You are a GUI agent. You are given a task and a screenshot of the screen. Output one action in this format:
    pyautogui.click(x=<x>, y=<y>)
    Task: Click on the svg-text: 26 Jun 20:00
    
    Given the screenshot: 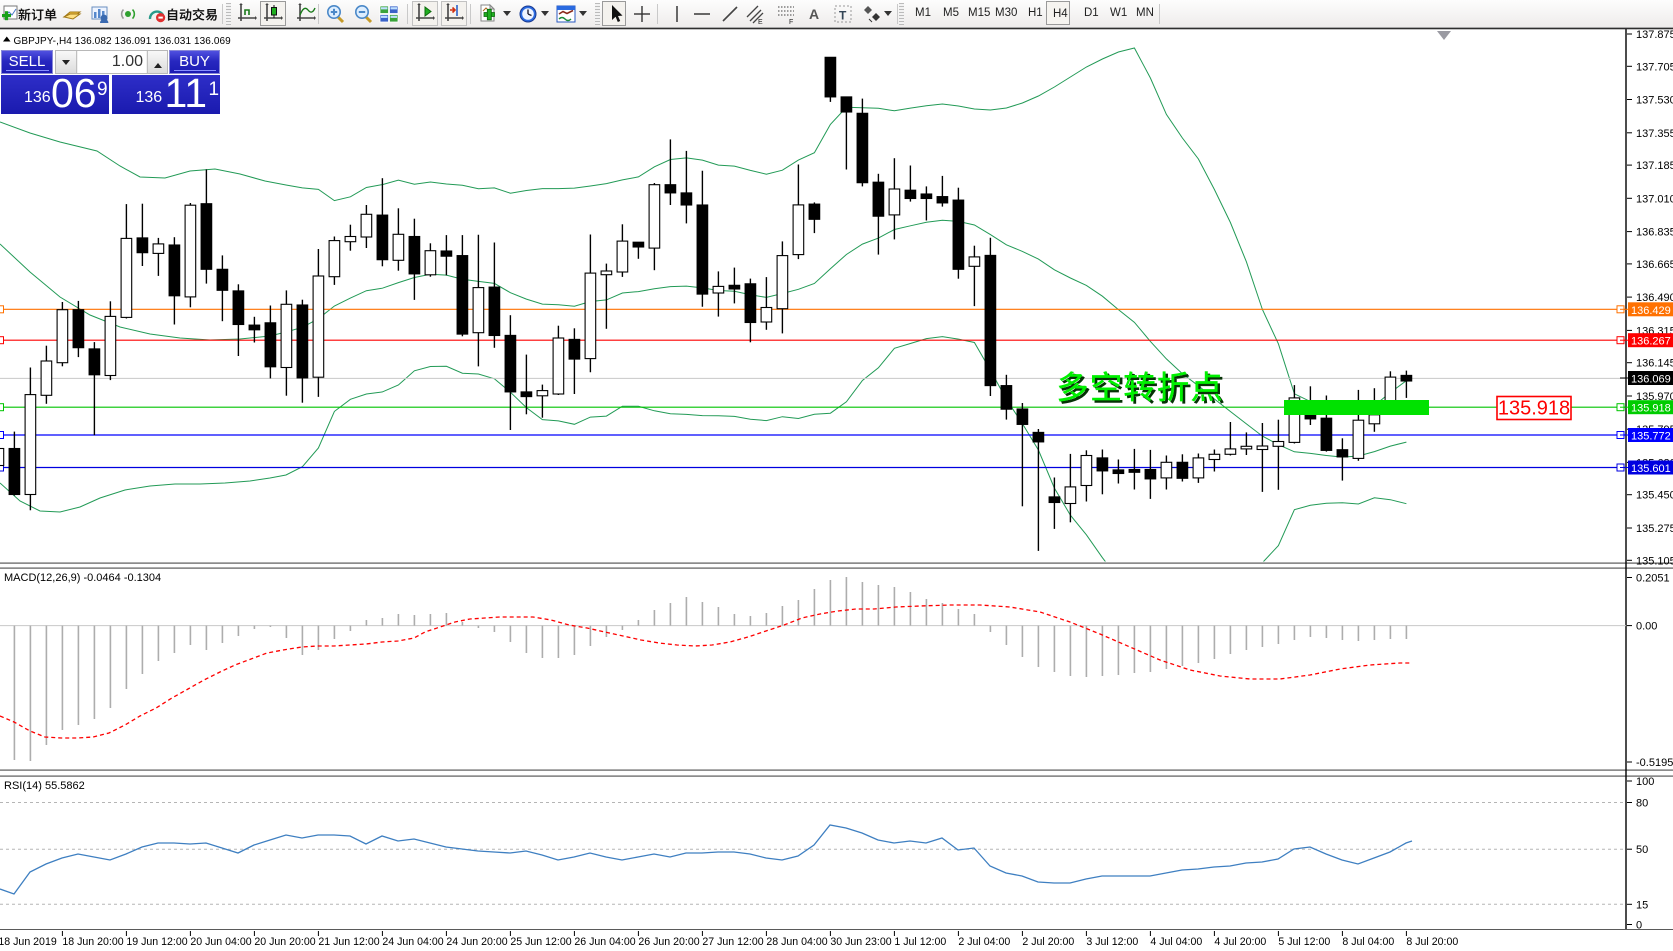 What is the action you would take?
    pyautogui.click(x=668, y=942)
    